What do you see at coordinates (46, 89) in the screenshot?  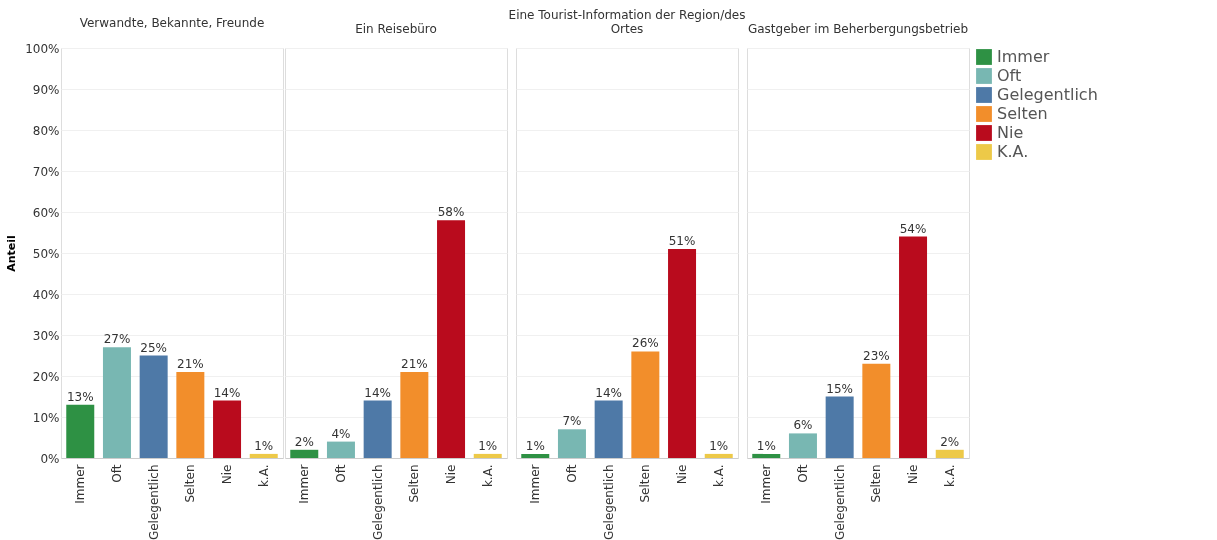 I see `y-tick-label: 90%` at bounding box center [46, 89].